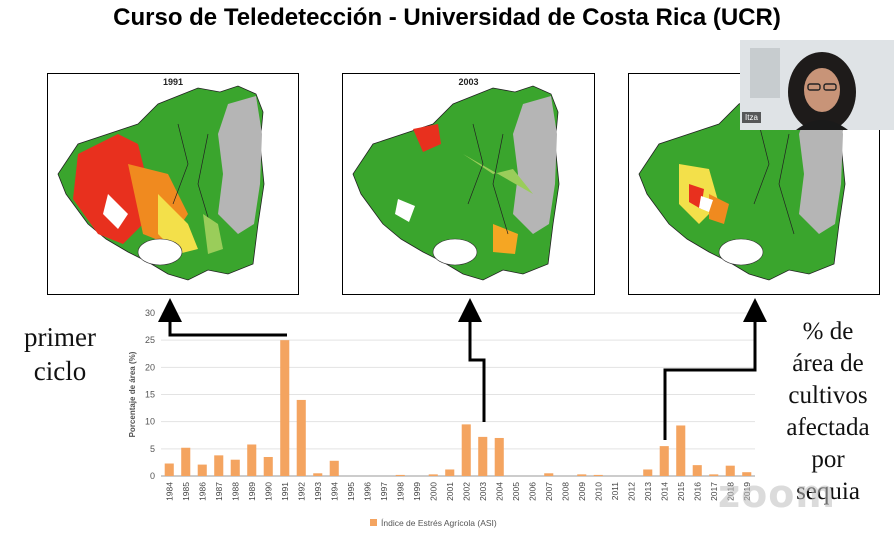 The image size is (894, 546). I want to click on y-tick-label: 20, so click(150, 367).